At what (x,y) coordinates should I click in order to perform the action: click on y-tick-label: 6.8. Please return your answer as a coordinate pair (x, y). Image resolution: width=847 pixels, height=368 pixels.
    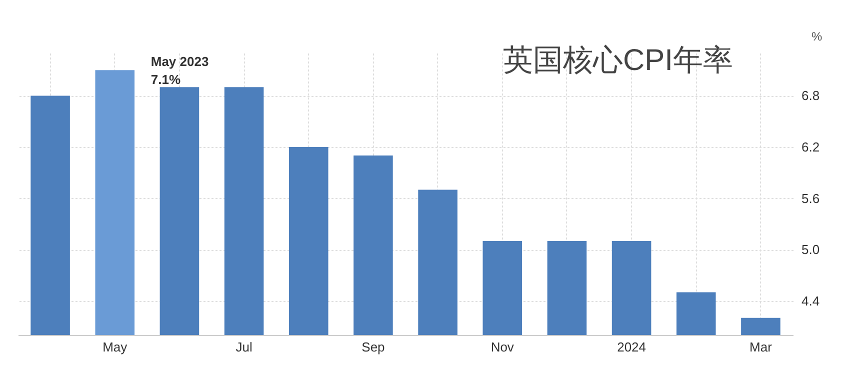
    Looking at the image, I should click on (811, 96).